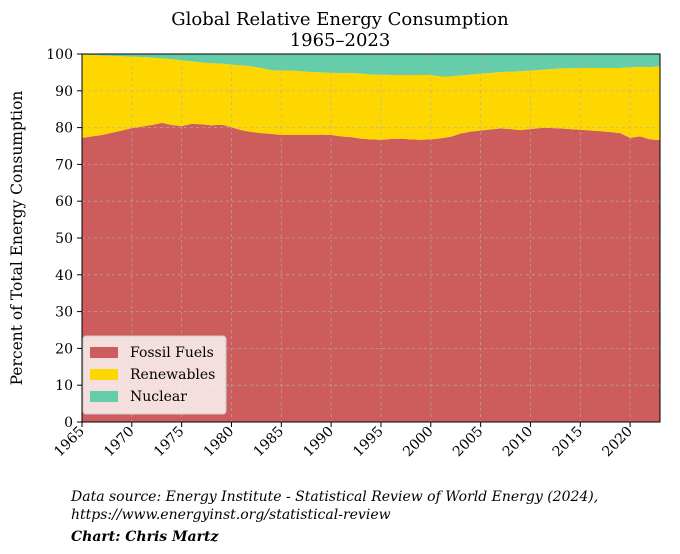 This screenshot has height=554, width=680. Describe the element at coordinates (119, 442) in the screenshot. I see `x-tick-label: 1970` at that location.